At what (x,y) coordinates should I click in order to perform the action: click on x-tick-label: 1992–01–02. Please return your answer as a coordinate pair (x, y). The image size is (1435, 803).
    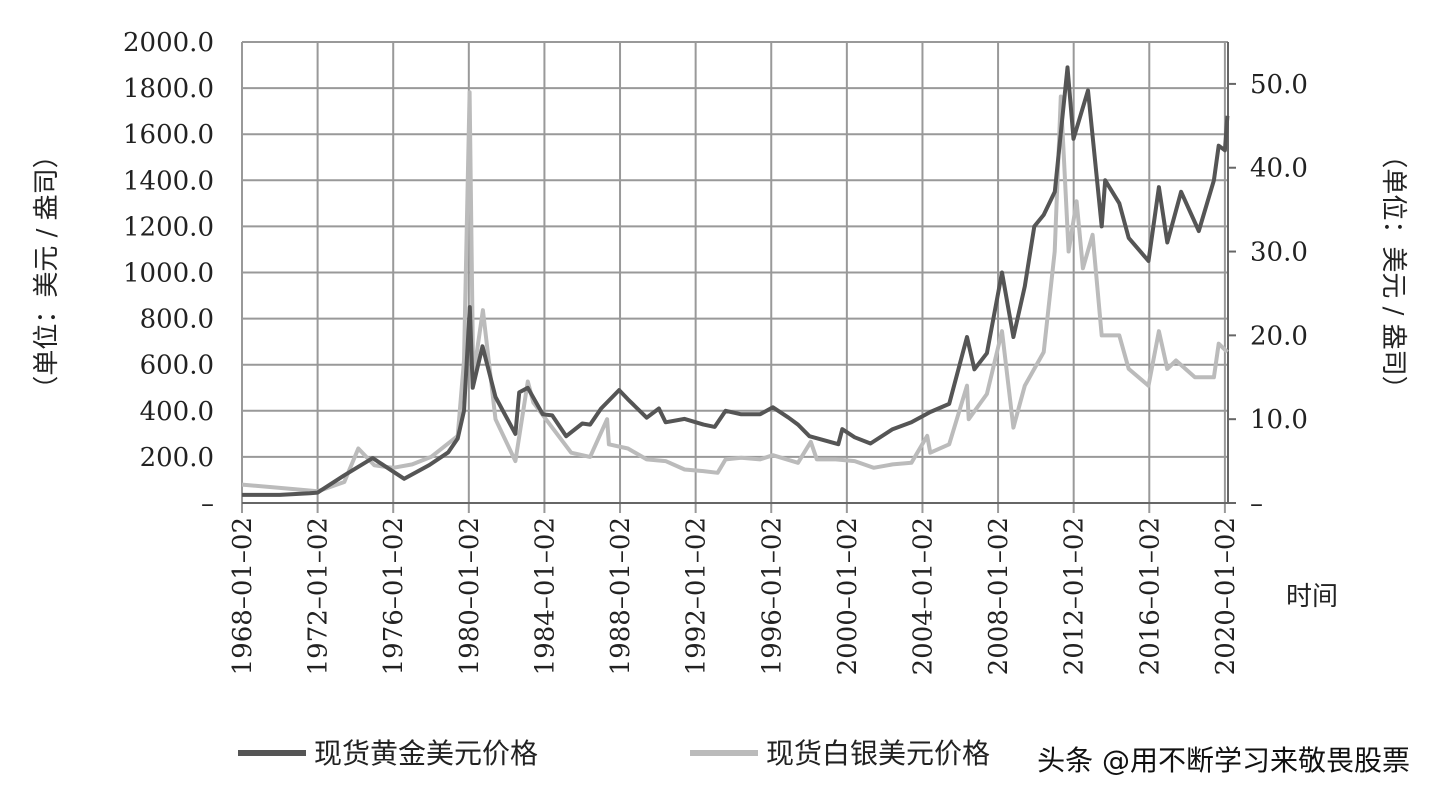
    Looking at the image, I should click on (697, 596).